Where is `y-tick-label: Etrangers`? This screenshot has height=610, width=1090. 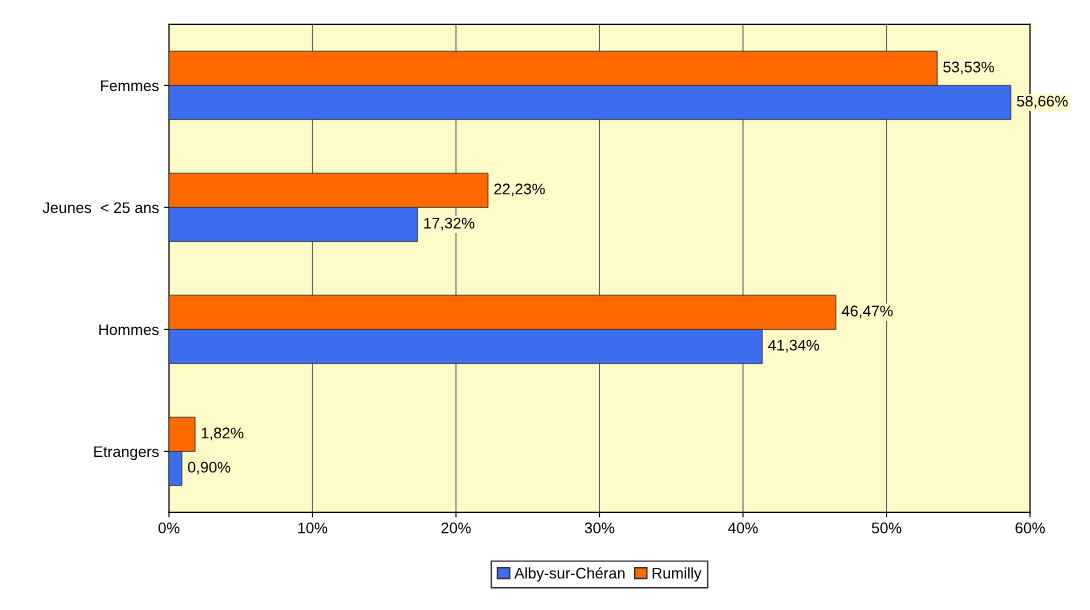 y-tick-label: Etrangers is located at coordinates (126, 453).